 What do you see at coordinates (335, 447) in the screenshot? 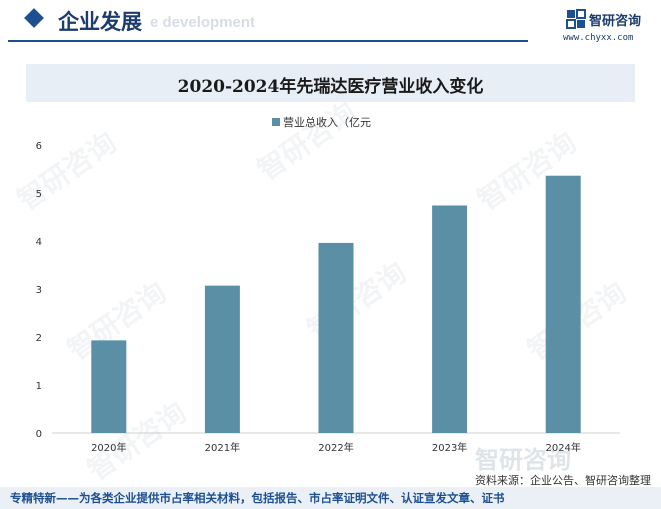
I see `x-tick-label: 2022年` at bounding box center [335, 447].